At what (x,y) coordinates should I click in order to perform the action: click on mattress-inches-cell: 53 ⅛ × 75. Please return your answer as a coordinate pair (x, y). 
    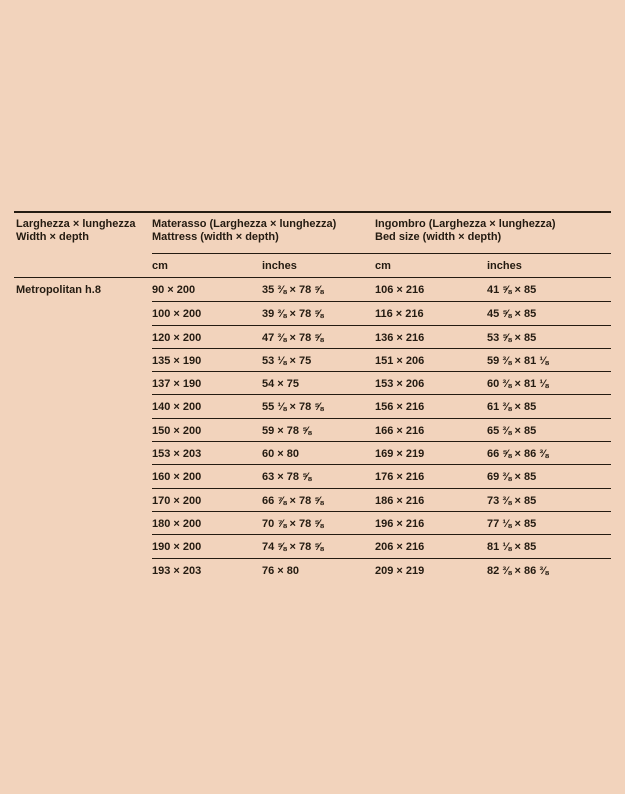
    Looking at the image, I should click on (318, 359).